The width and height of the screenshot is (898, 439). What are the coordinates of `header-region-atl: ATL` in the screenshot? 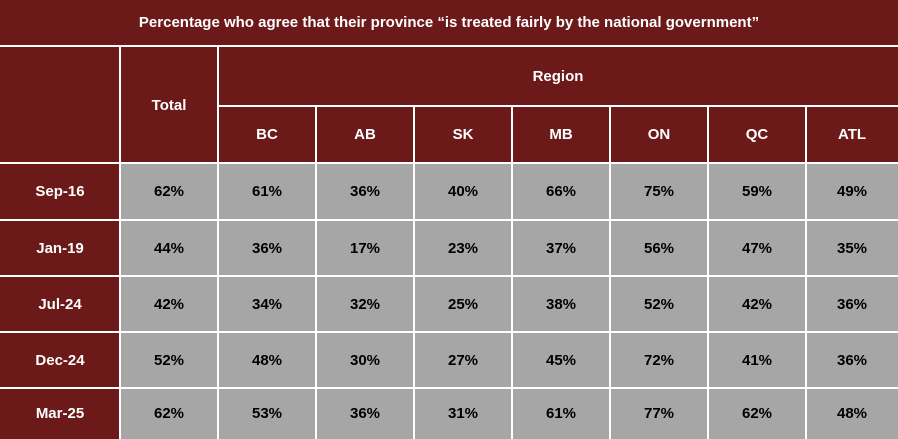 It's located at (852, 134).